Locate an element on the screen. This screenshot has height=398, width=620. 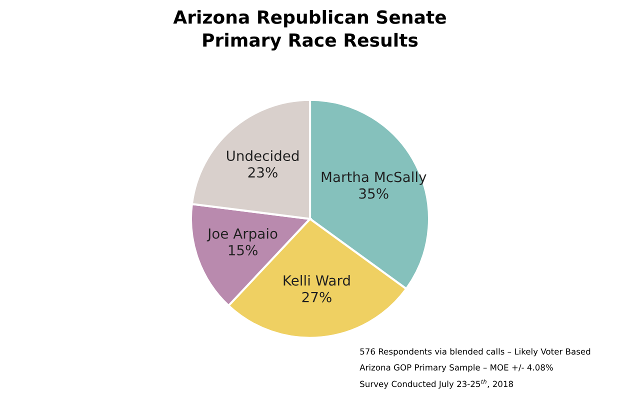
data-label: 35% is located at coordinates (373, 193).